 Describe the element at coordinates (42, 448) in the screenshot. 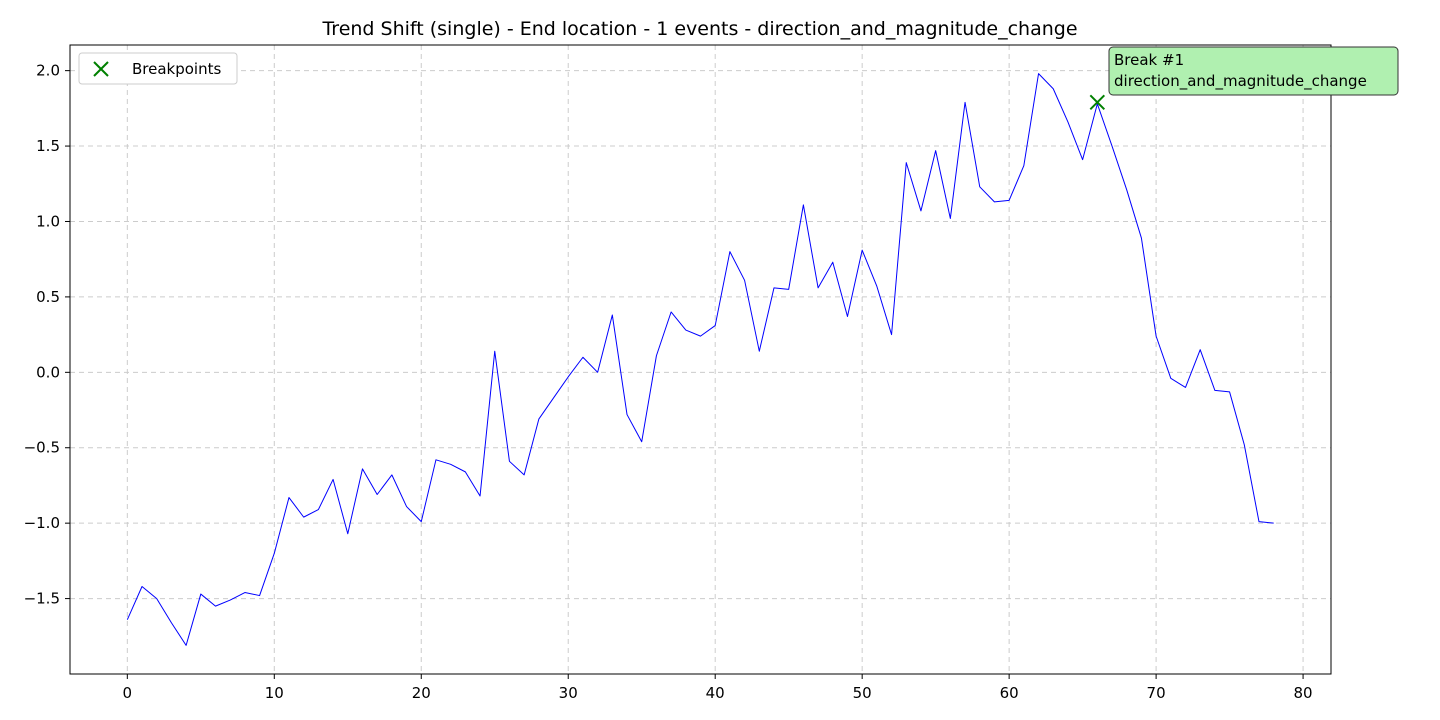

I see `y-tick-label: −0.5` at that location.